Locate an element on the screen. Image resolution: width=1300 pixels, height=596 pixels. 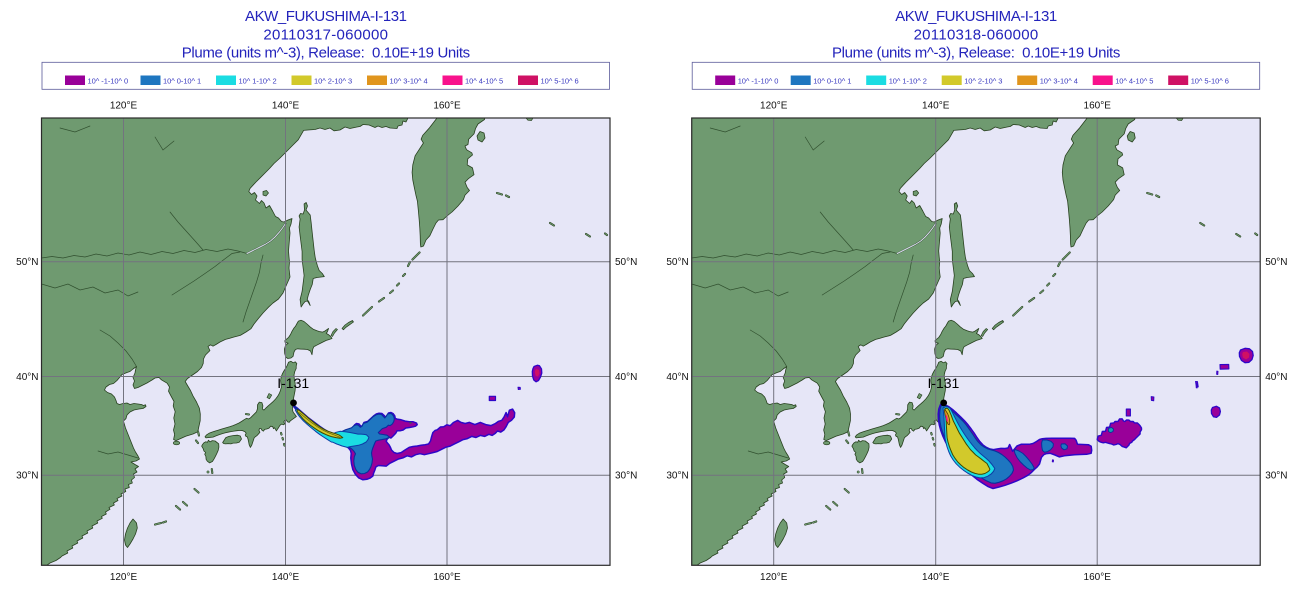
svg-text: 20110318-060000 is located at coordinates (976, 35).